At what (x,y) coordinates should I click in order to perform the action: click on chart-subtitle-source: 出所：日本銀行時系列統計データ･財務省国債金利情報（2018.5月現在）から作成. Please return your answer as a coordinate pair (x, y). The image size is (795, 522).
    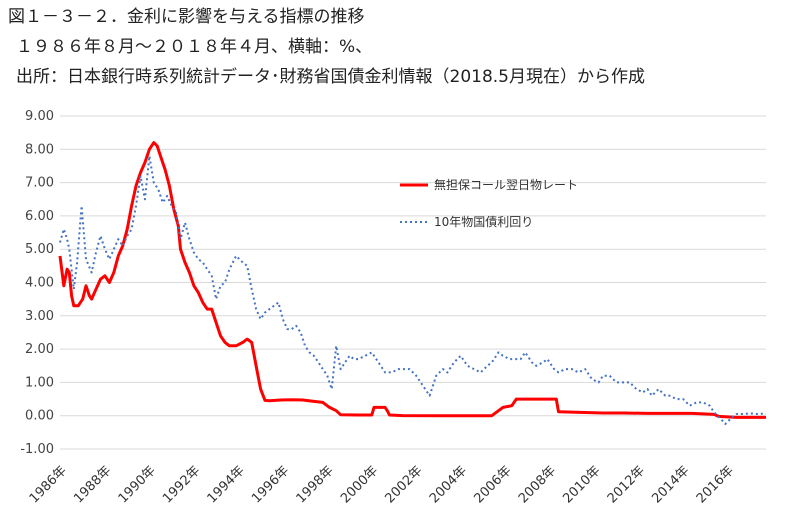
    Looking at the image, I should click on (330, 77).